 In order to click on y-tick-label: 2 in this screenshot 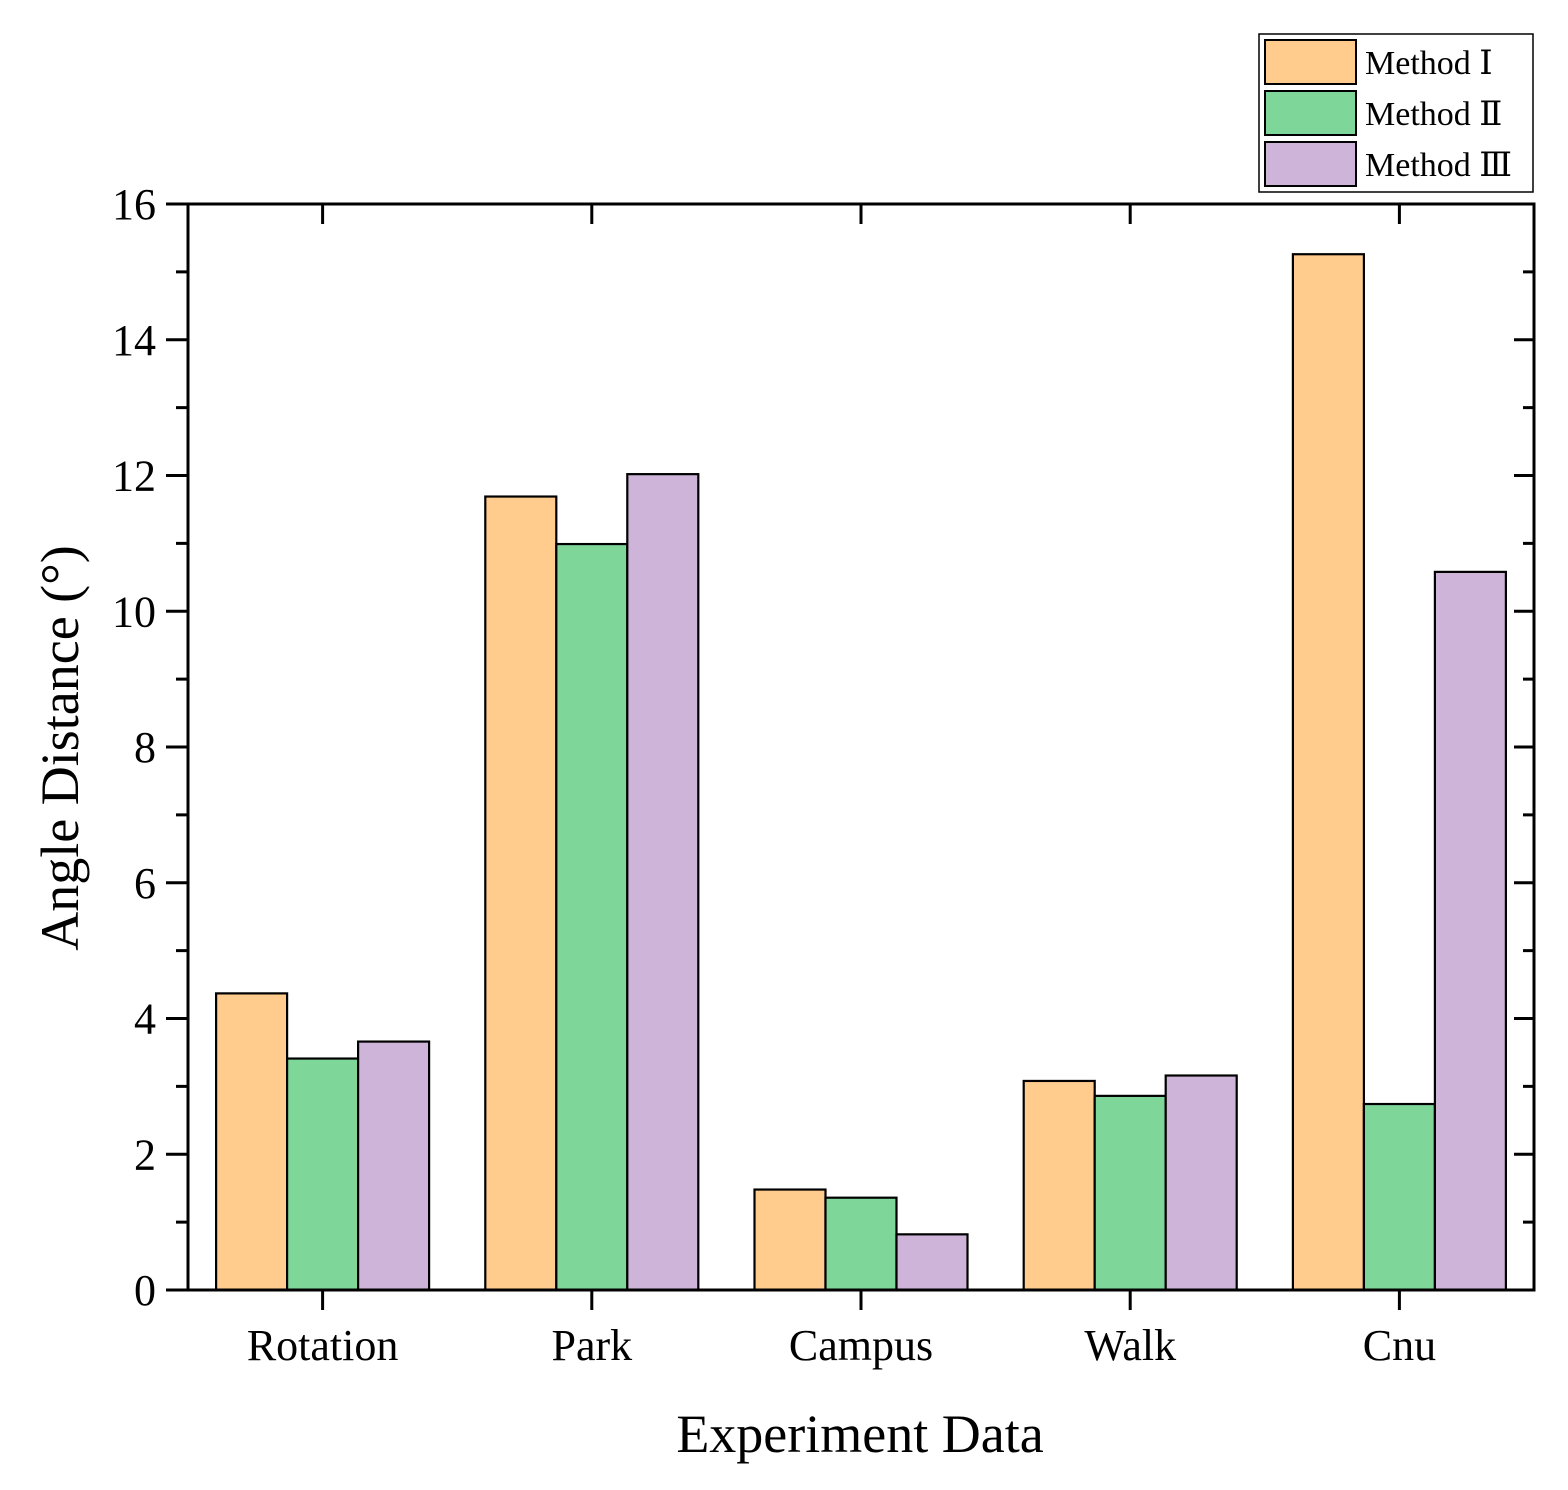, I will do `click(145, 1154)`.